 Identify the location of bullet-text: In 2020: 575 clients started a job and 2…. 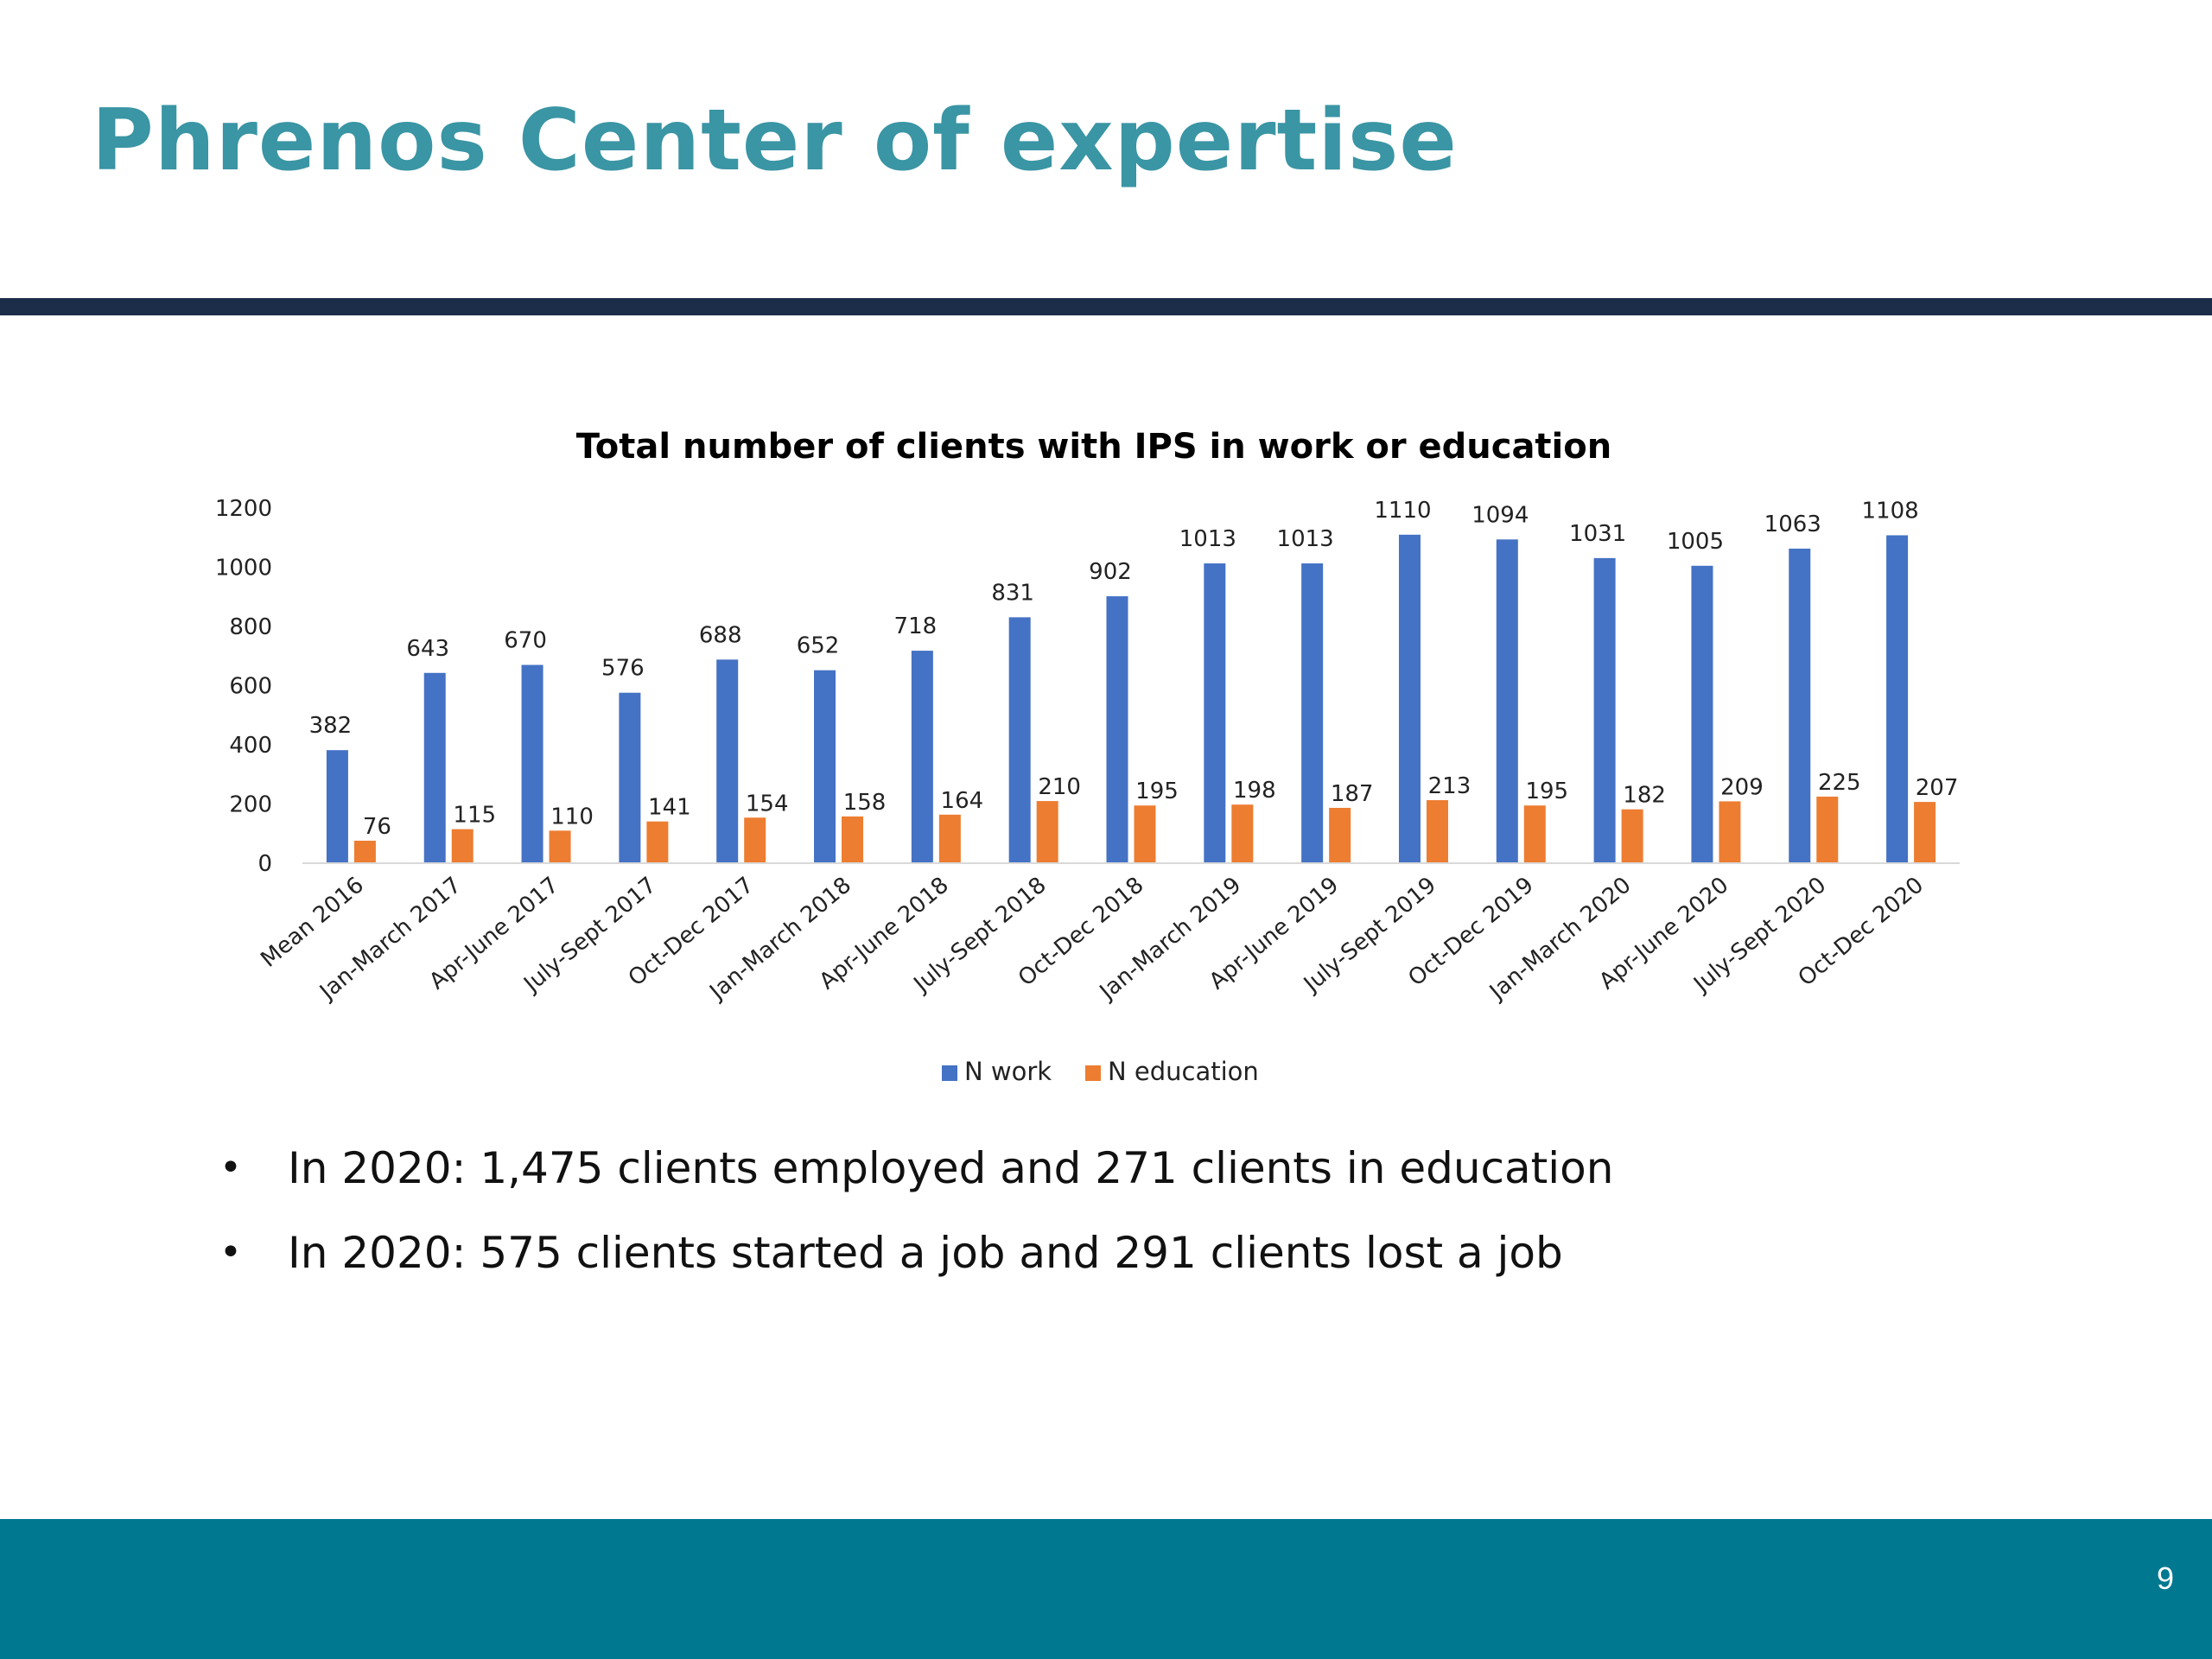
(925, 1253).